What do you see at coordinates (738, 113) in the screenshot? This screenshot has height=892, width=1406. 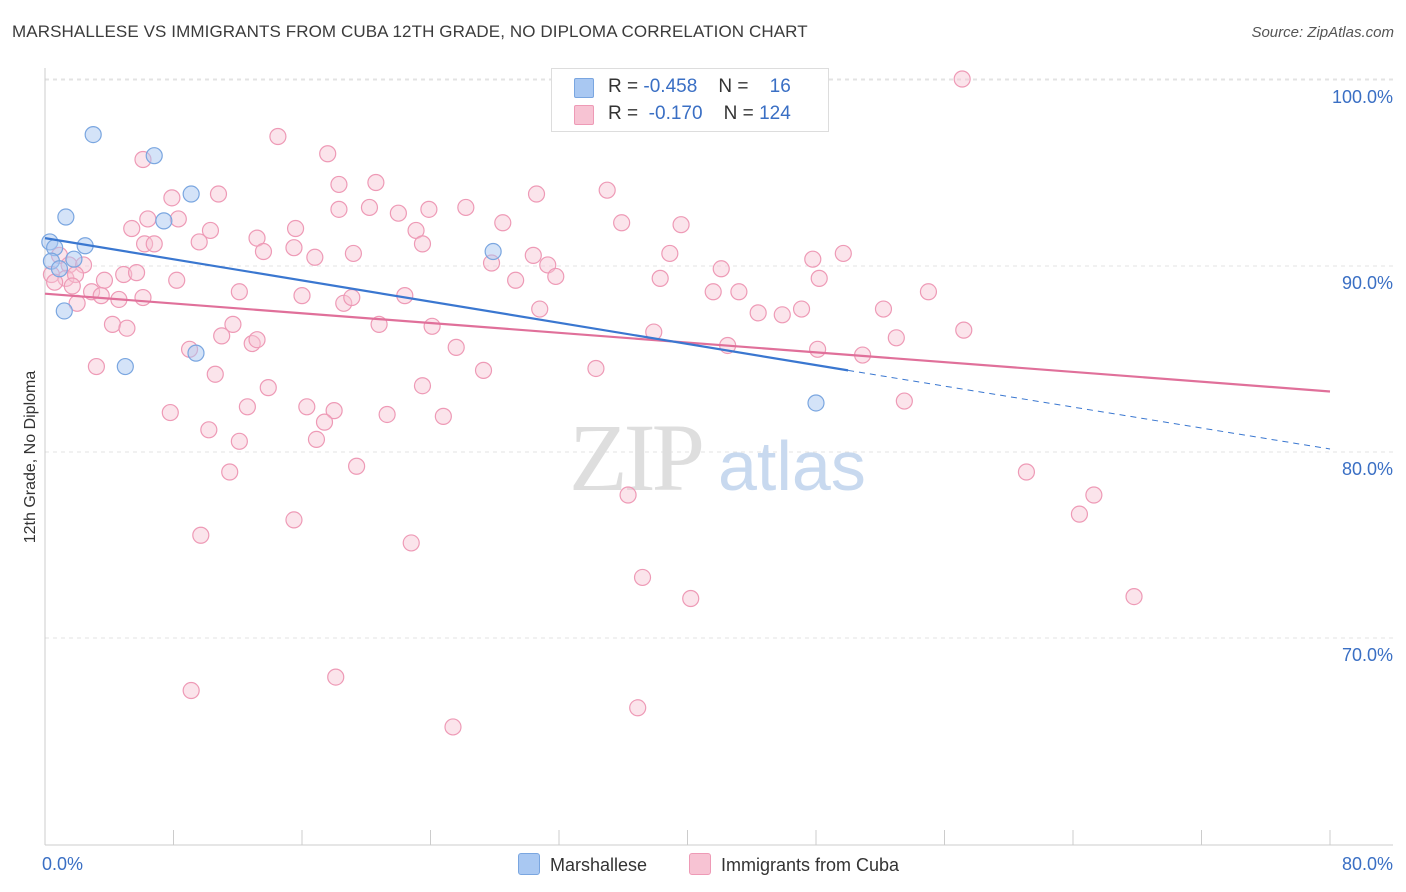 I see `legend-n-label: N =` at bounding box center [738, 113].